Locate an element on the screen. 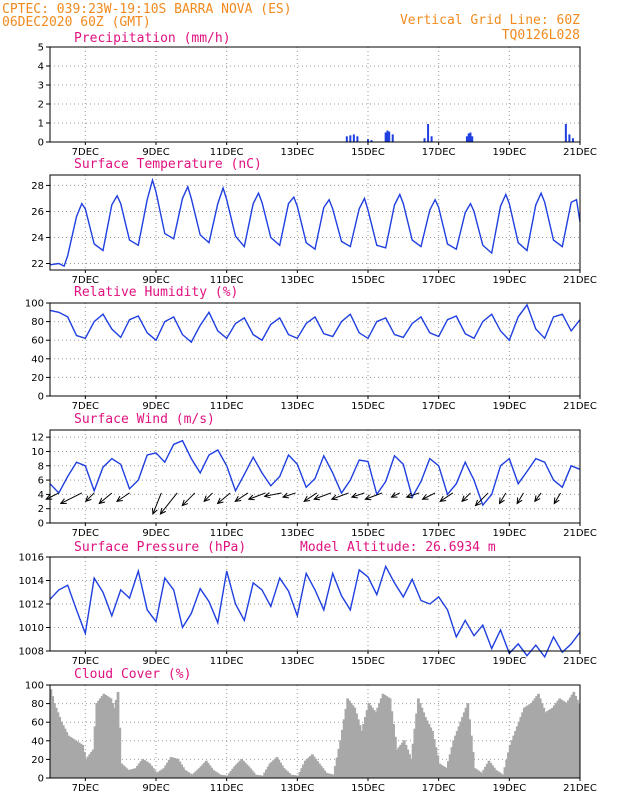  header-run: 06DEC2020 60Z (GMT) is located at coordinates (76, 22).